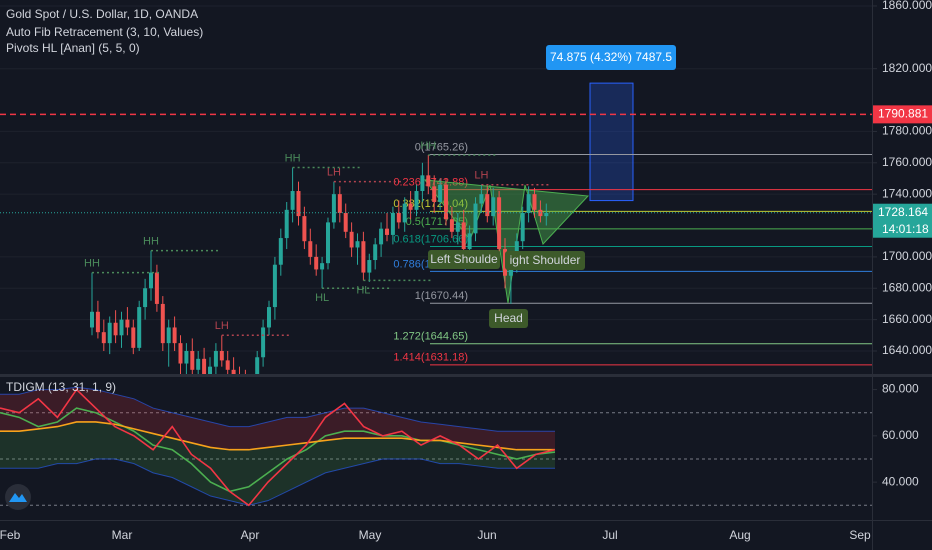 The width and height of the screenshot is (932, 550). I want to click on fib-label: 0.236(1742.88), so click(430, 183).